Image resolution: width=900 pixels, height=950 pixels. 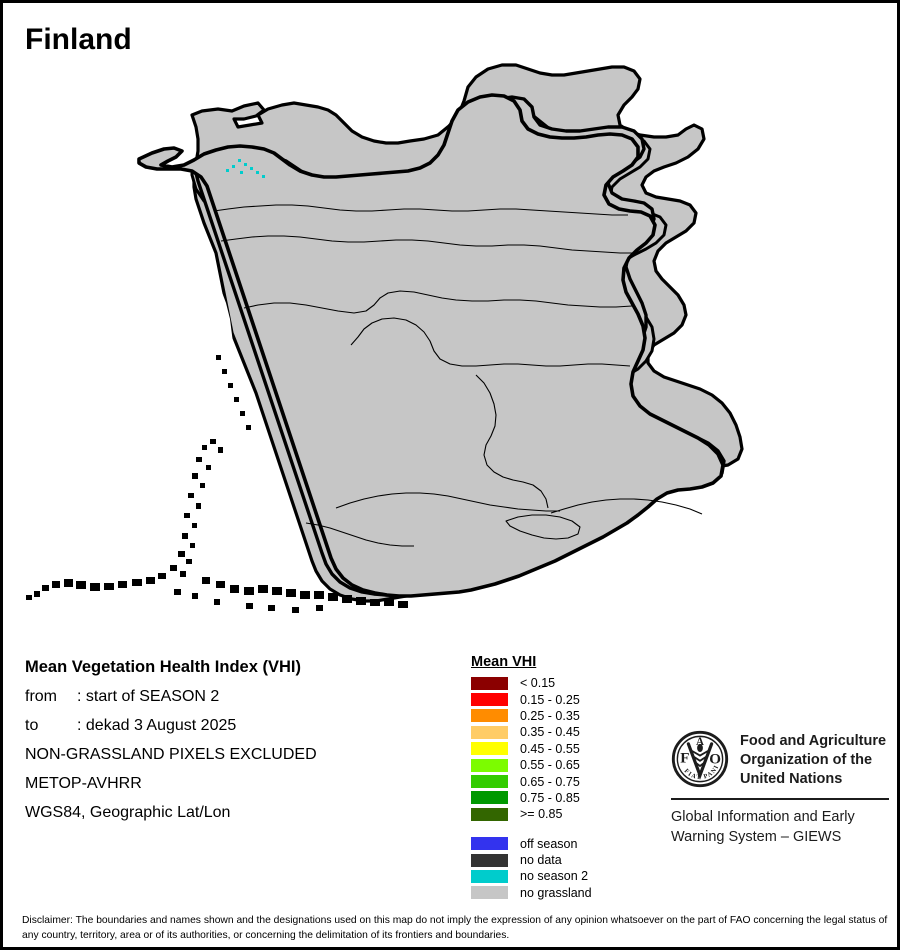 I want to click on metadata-to-value: dekad 3 August 2025, so click(x=161, y=725).